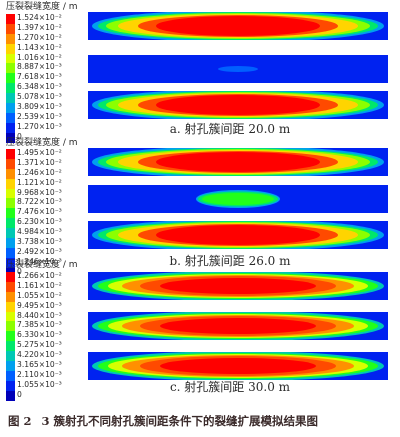 The width and height of the screenshot is (400, 437). I want to click on legend-tick-label: 1.270×10⁻², so click(39, 37).